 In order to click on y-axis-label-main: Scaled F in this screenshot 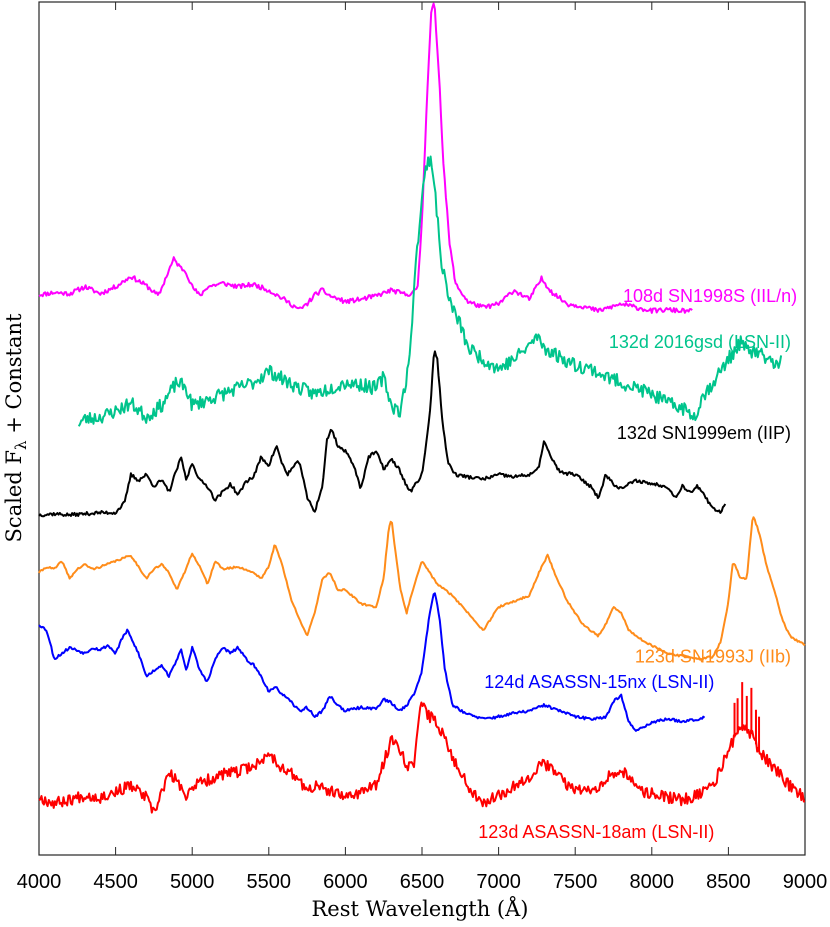, I will do `click(14, 496)`.